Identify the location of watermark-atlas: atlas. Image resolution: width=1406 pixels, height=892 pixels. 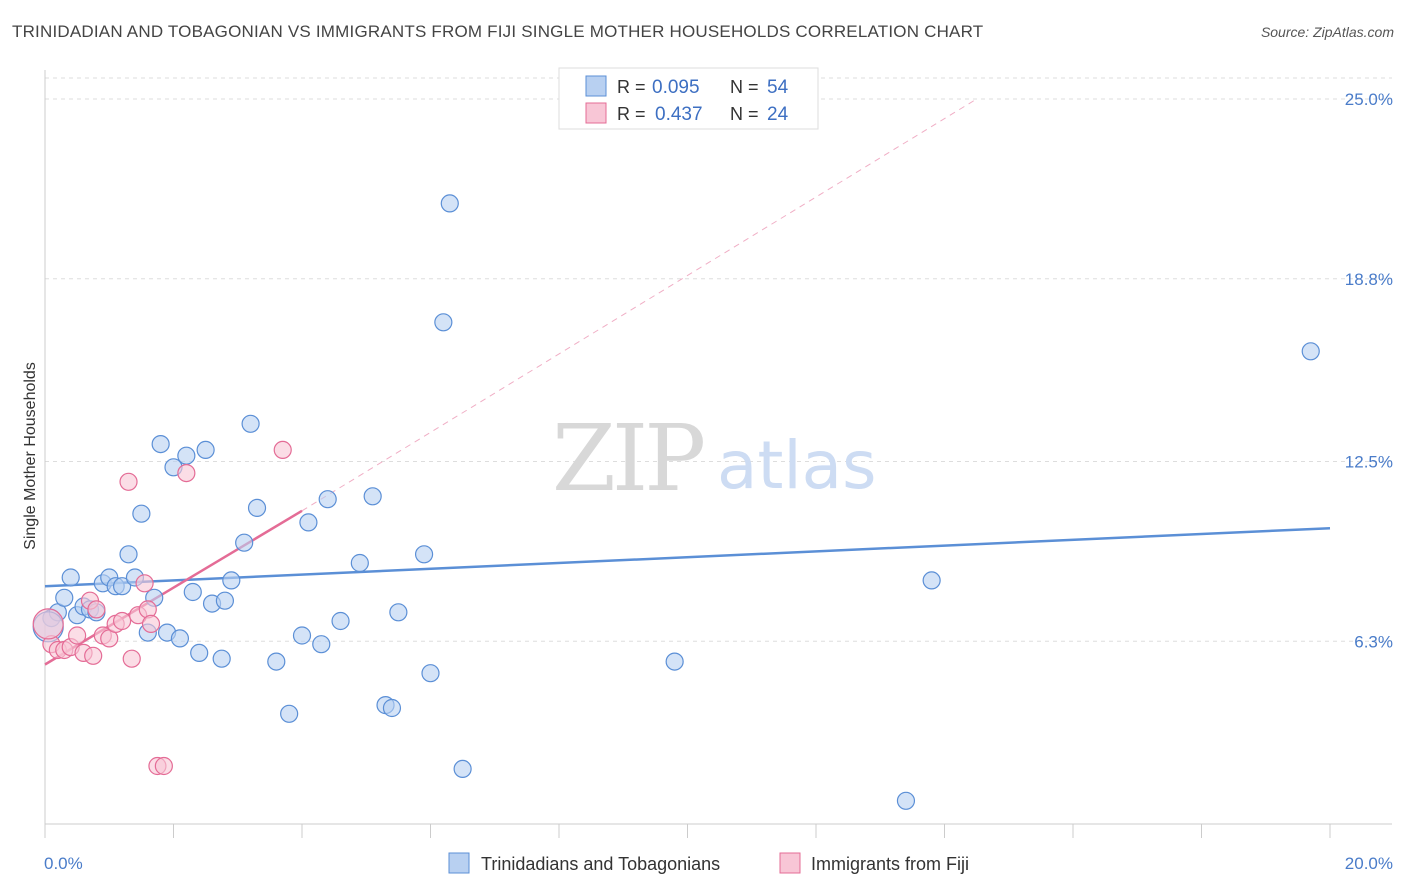
(797, 465).